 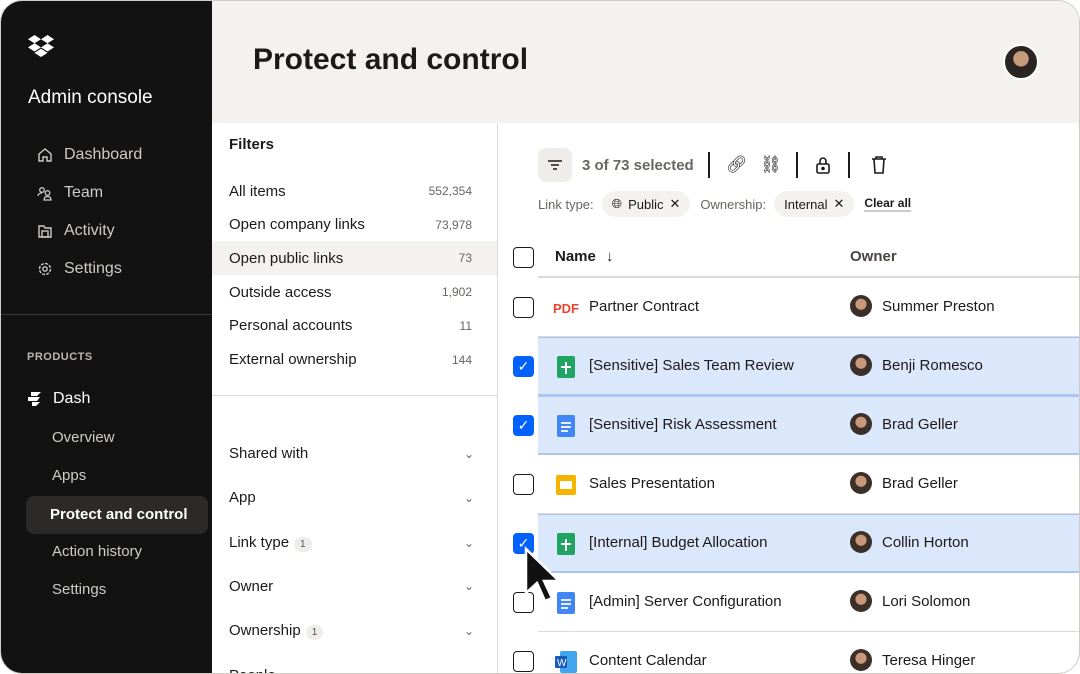 I want to click on divider, so click(x=106, y=314).